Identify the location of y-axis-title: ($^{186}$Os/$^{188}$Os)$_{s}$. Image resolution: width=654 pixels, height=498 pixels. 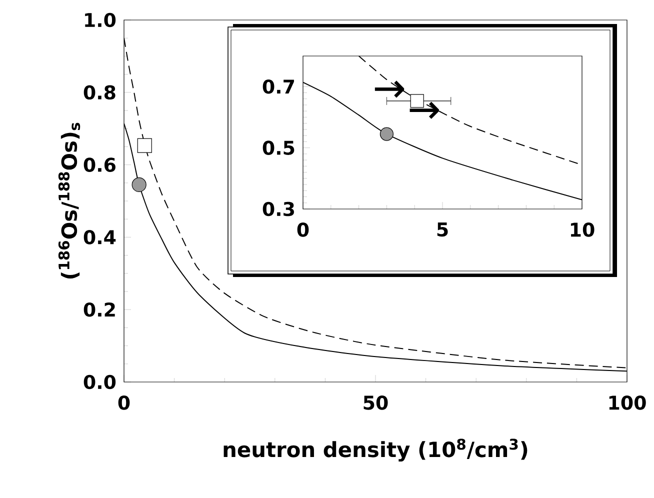
(69, 200).